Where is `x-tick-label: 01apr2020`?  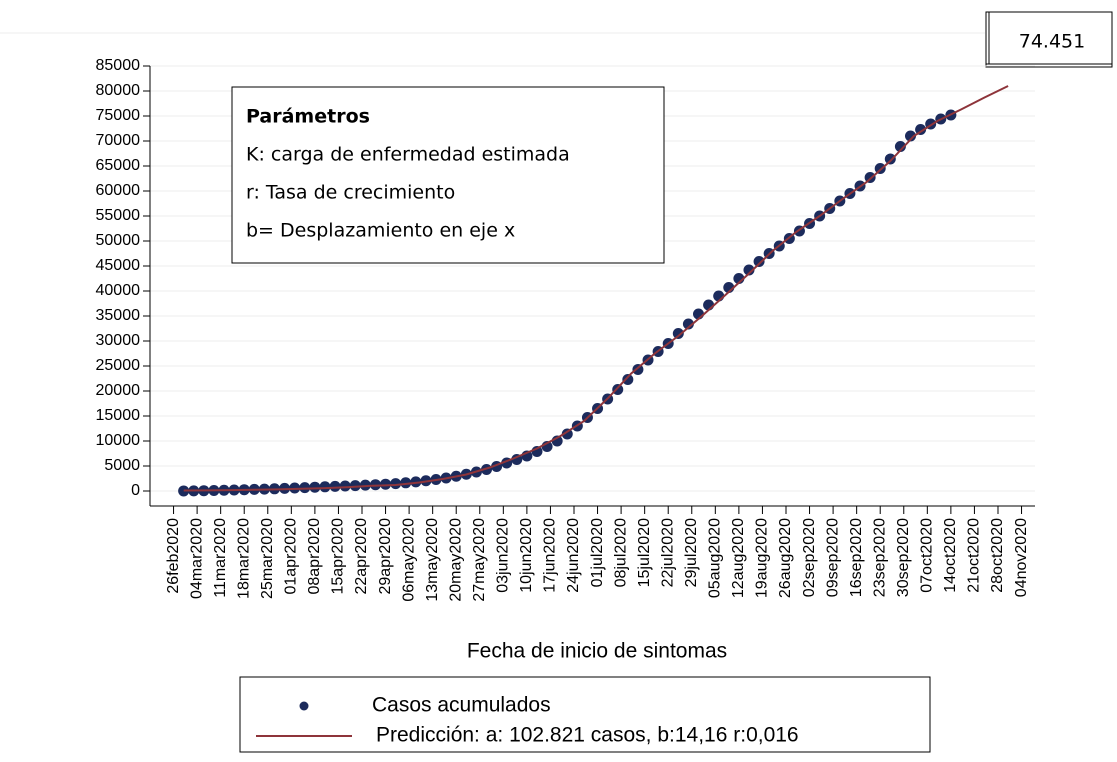 x-tick-label: 01apr2020 is located at coordinates (291, 556).